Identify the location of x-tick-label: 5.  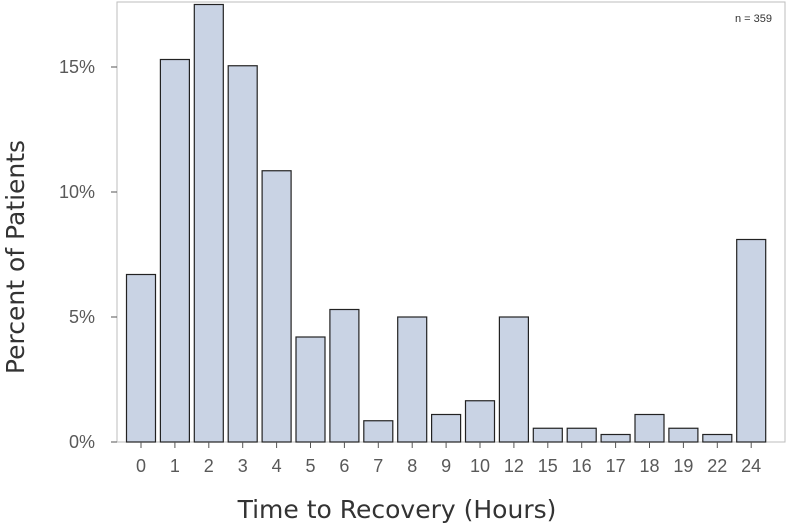
(310, 466).